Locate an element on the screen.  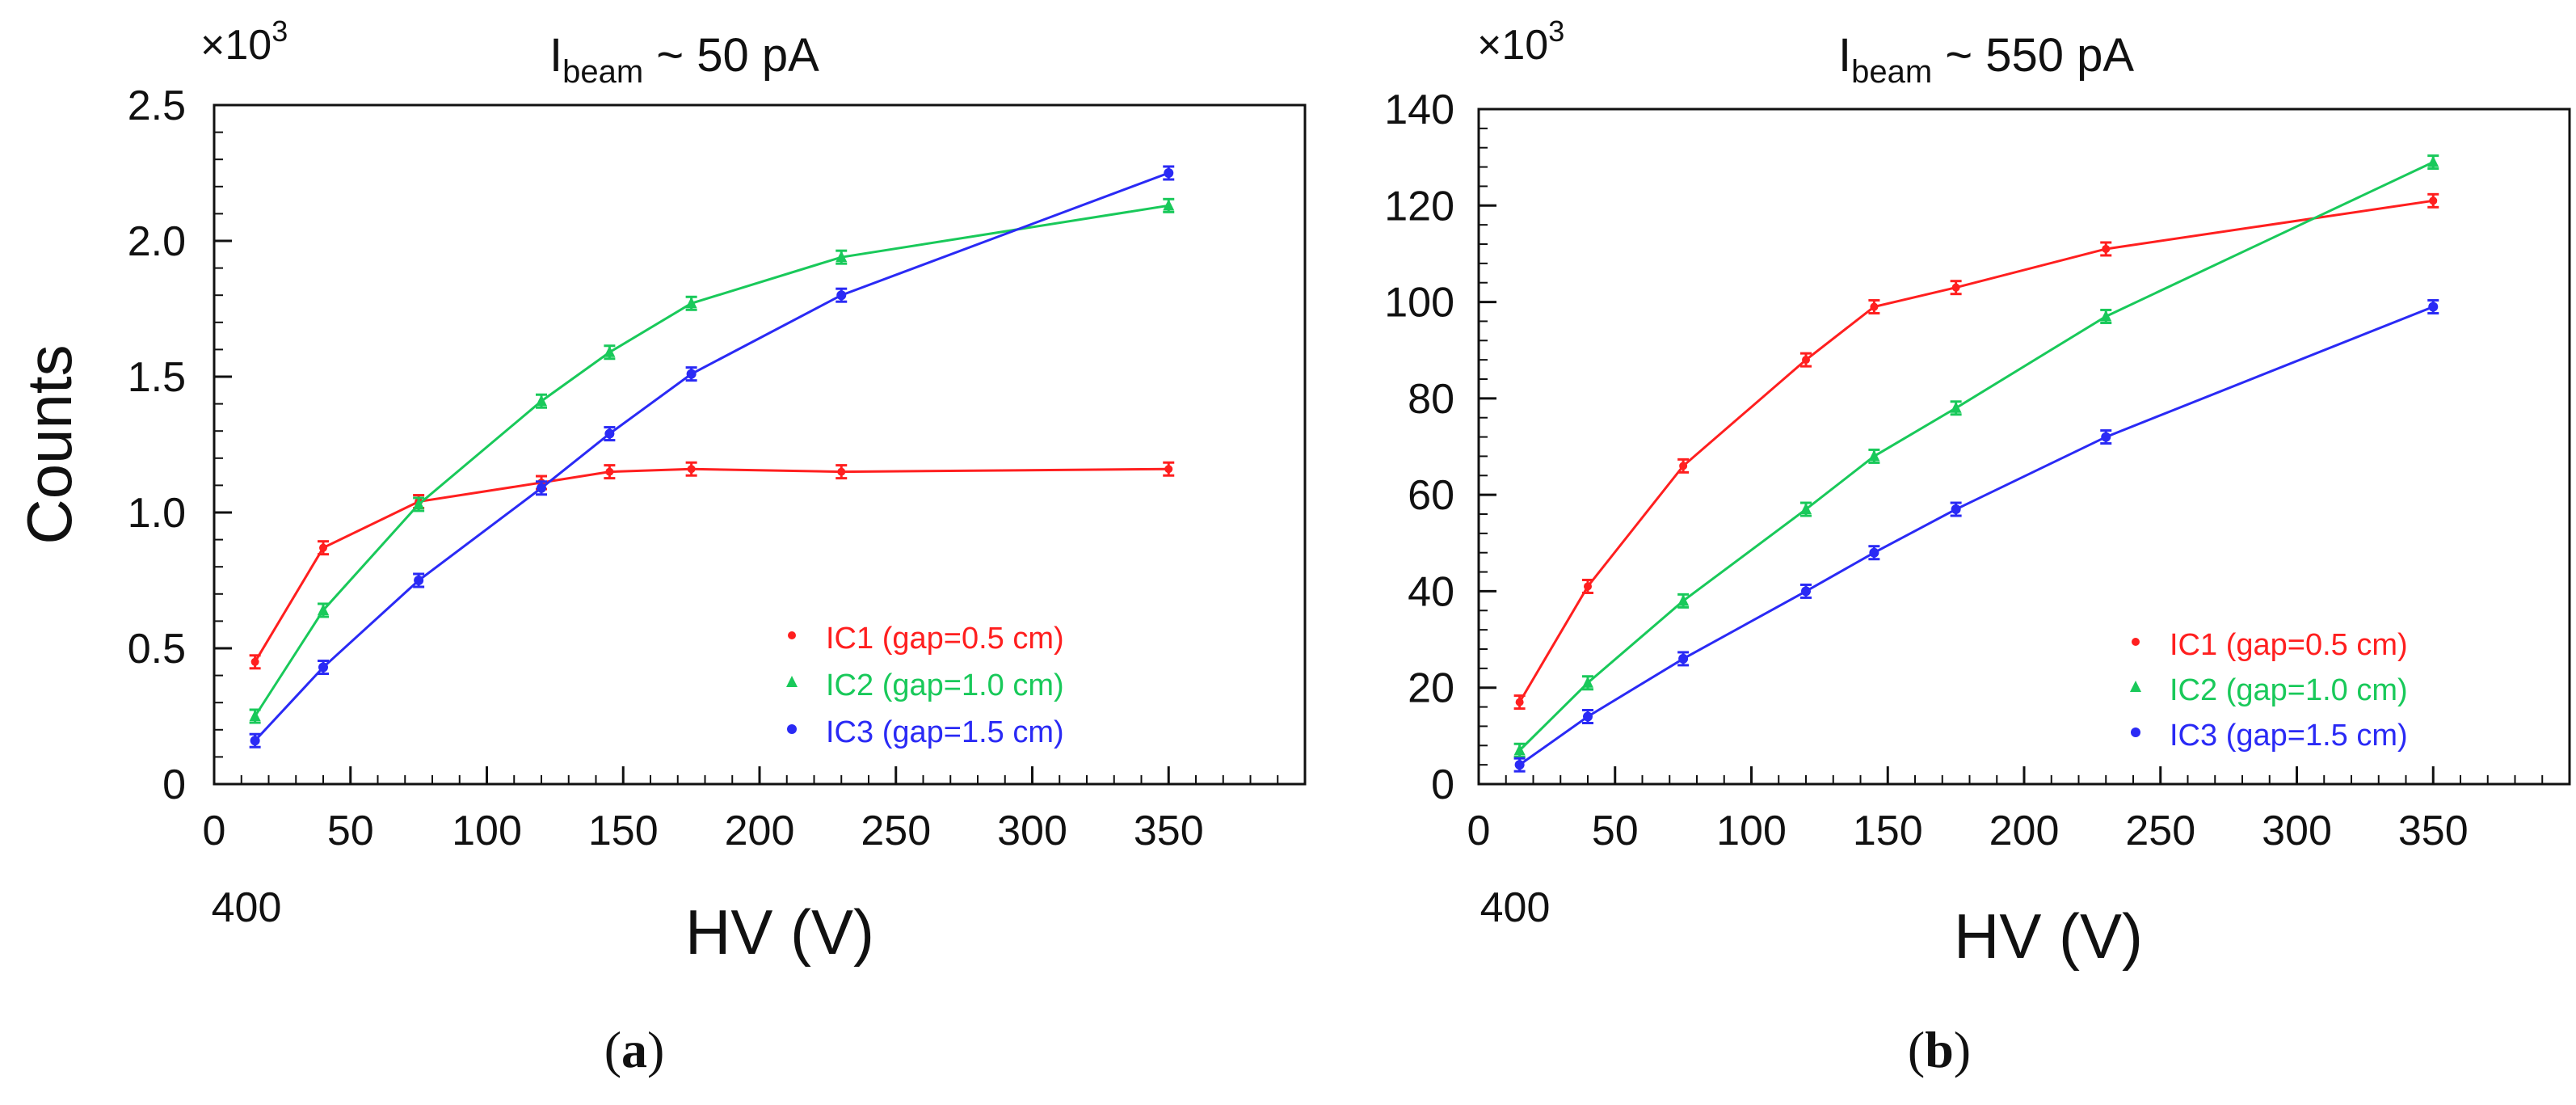
y-tick-label: 0 is located at coordinates (1442, 785).